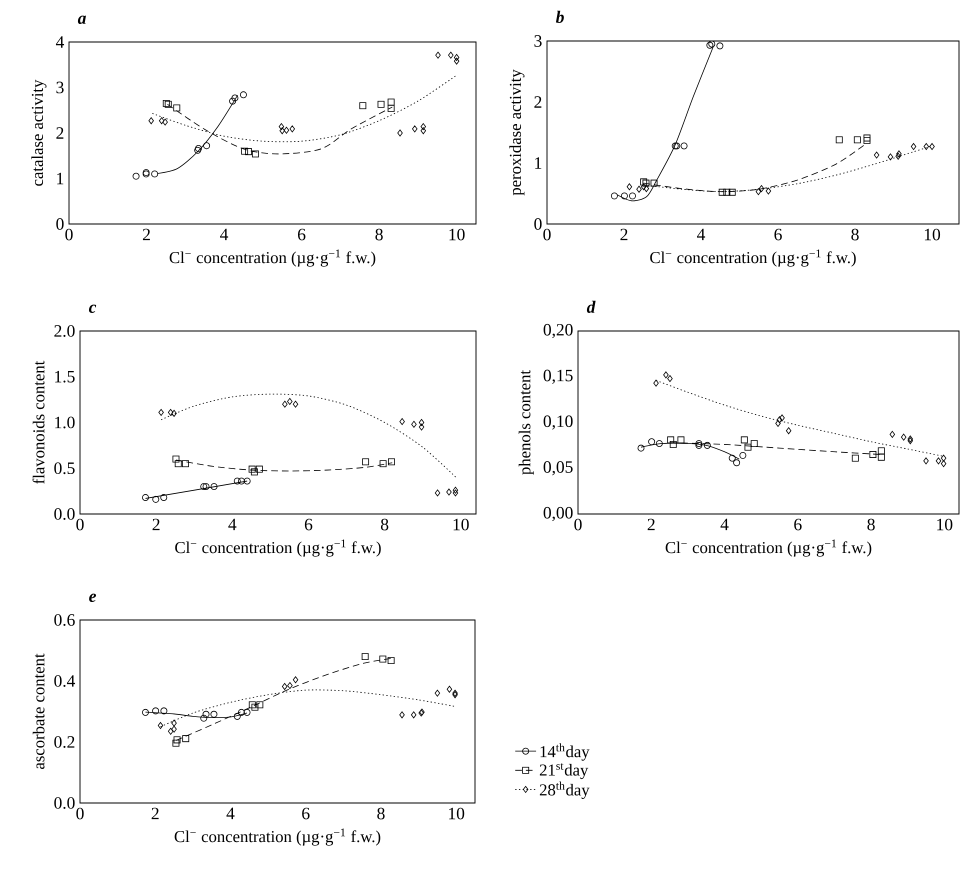  I want to click on y-axis-title: peroxidase activity, so click(516, 132).